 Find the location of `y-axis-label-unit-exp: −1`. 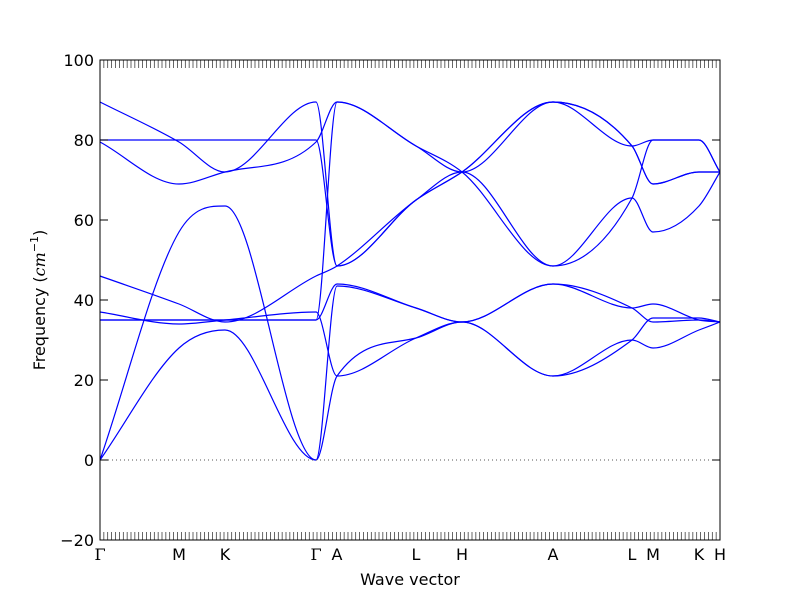

y-axis-label-unit-exp: −1 is located at coordinates (34, 244).